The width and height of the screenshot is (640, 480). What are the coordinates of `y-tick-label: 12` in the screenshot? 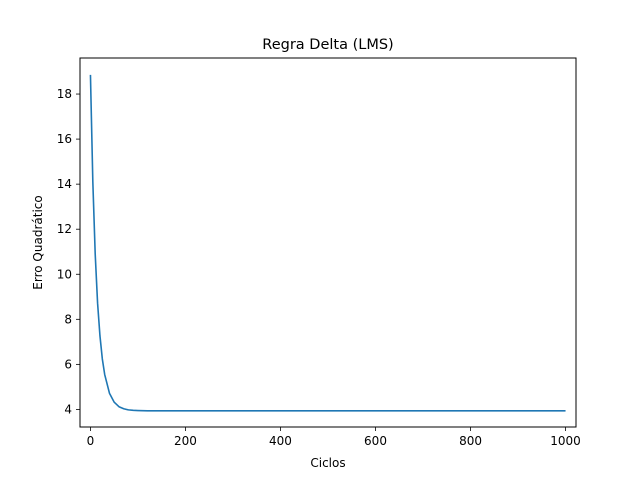 It's located at (64, 229).